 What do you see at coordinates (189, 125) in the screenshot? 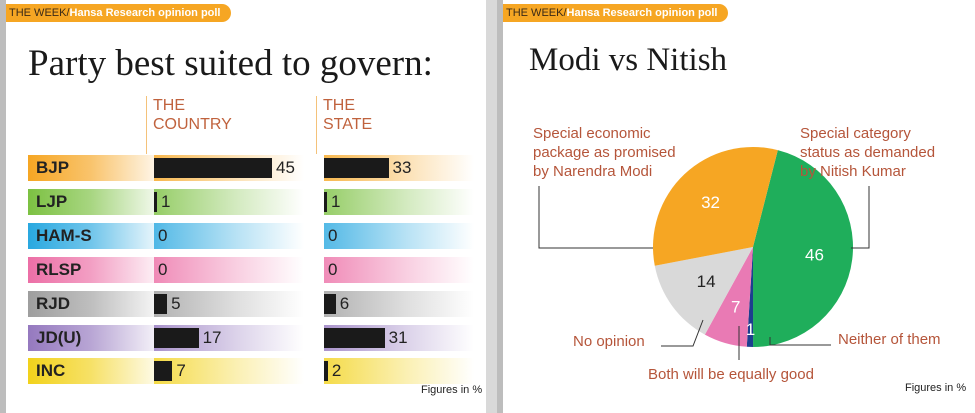
I see `column-header-0: THE COUNTRY` at bounding box center [189, 125].